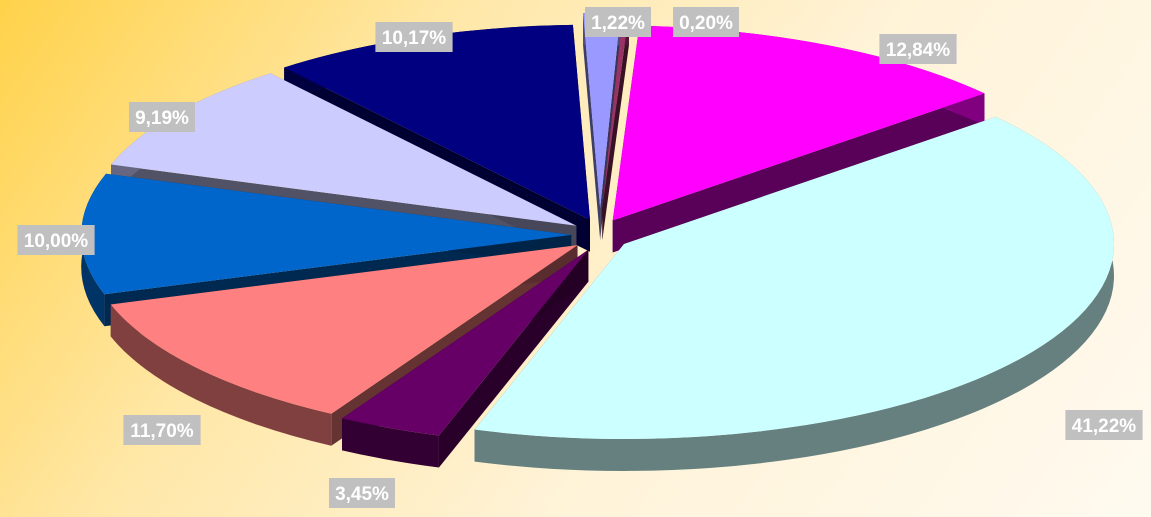 This screenshot has width=1151, height=517. I want to click on pie-slice-12-84-side, so click(798, 173).